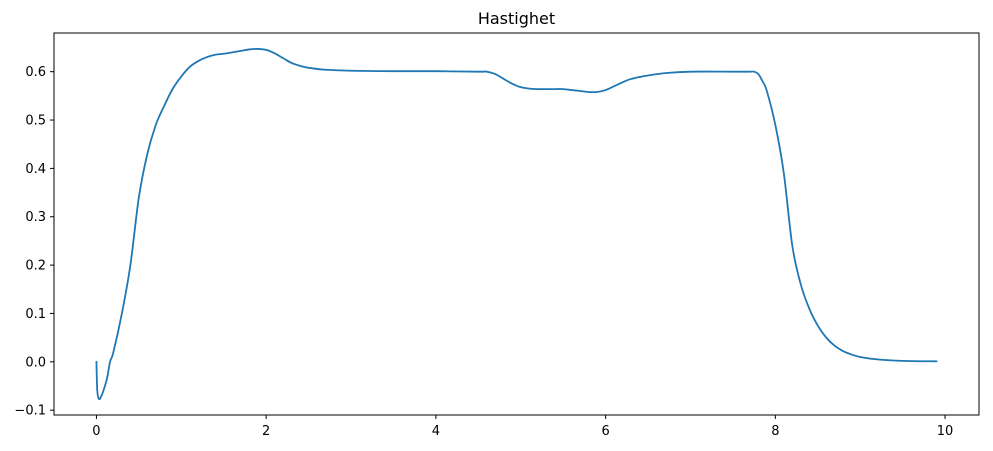  Describe the element at coordinates (35, 314) in the screenshot. I see `y-tick-label: 0.1` at that location.